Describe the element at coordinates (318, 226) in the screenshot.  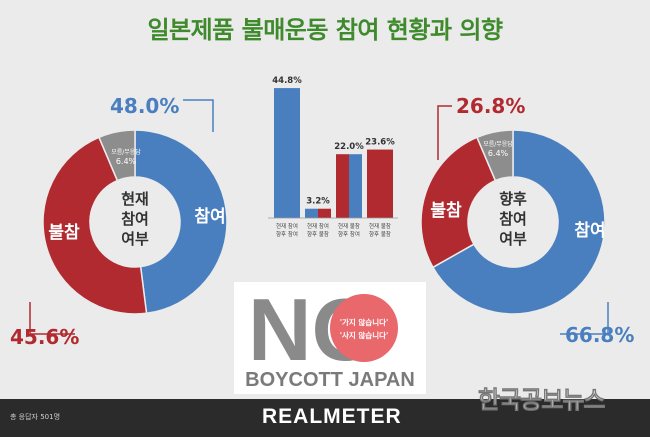
I see `bar-1-label-1: 현재 참여` at that location.